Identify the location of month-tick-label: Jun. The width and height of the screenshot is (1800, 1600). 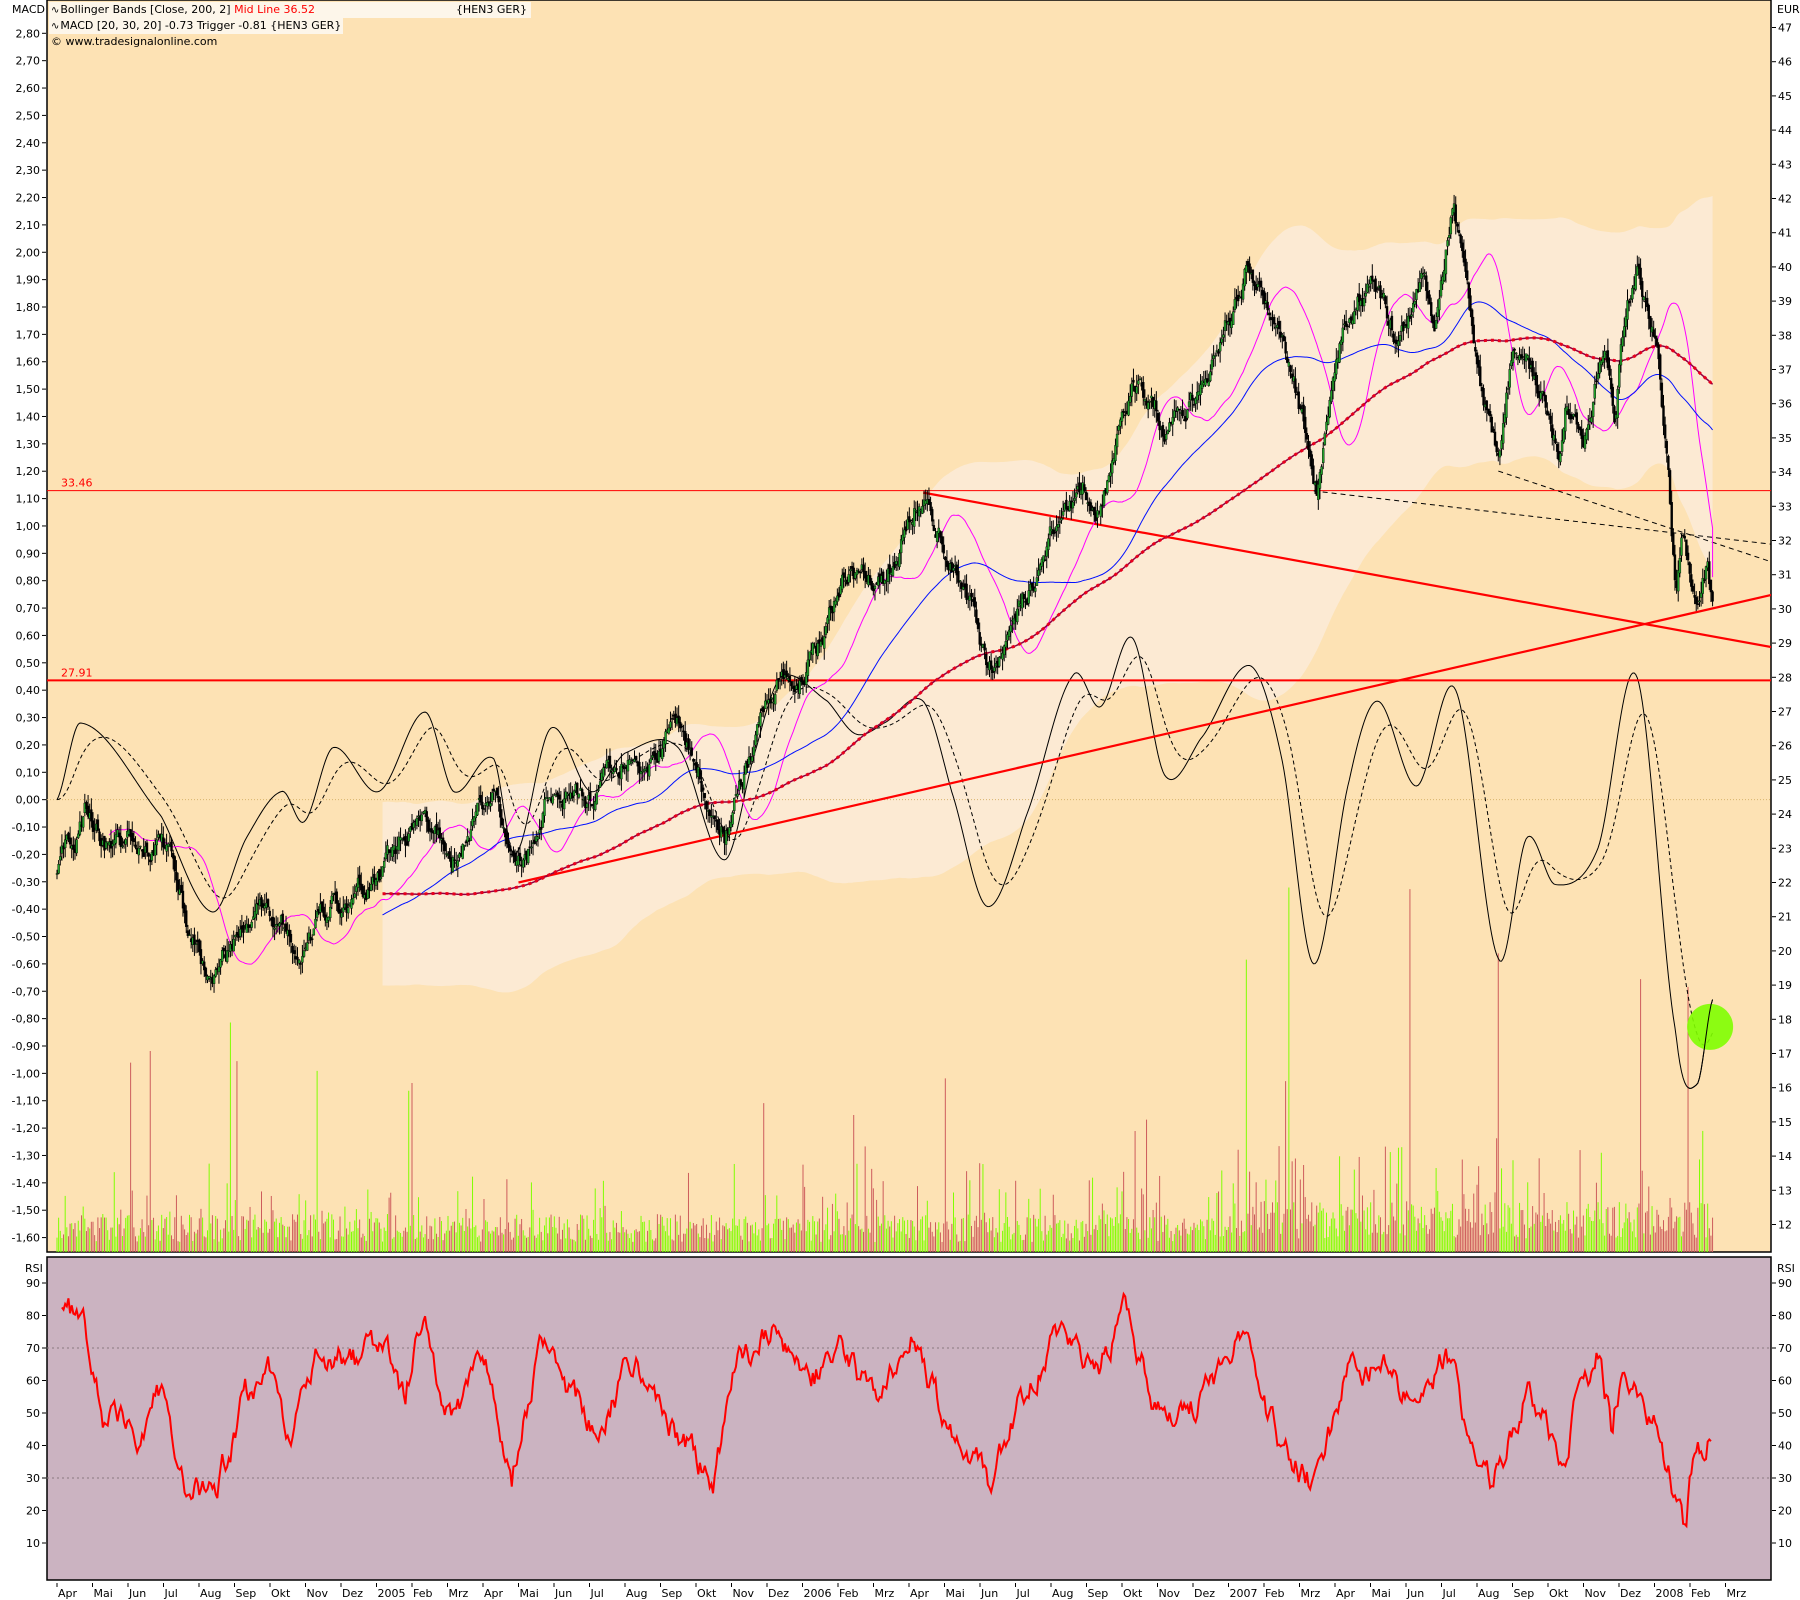
(989, 1593).